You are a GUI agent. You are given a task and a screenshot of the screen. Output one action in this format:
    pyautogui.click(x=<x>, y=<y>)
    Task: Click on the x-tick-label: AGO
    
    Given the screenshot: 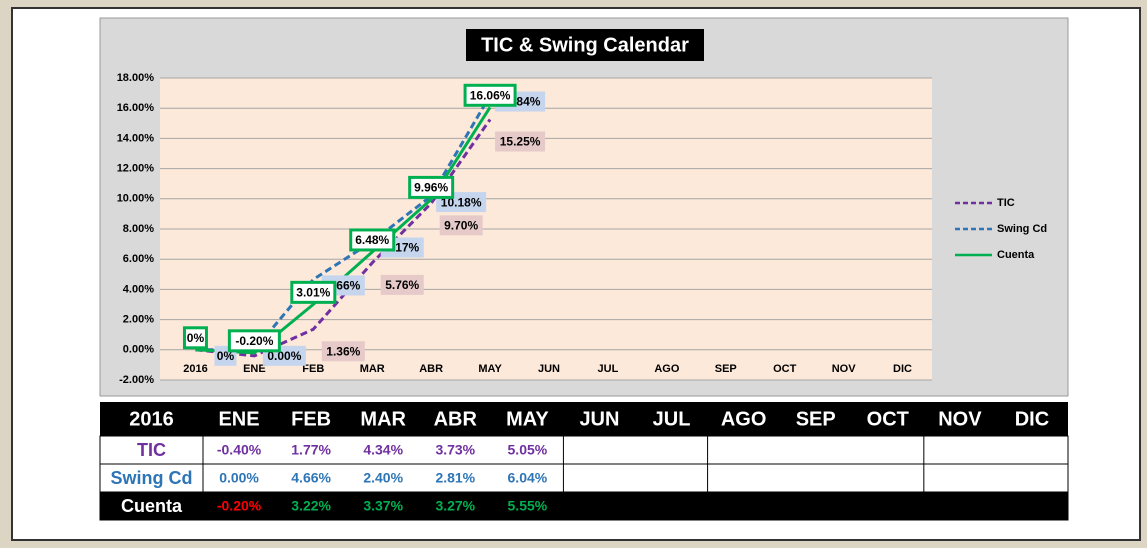 What is the action you would take?
    pyautogui.click(x=667, y=369)
    